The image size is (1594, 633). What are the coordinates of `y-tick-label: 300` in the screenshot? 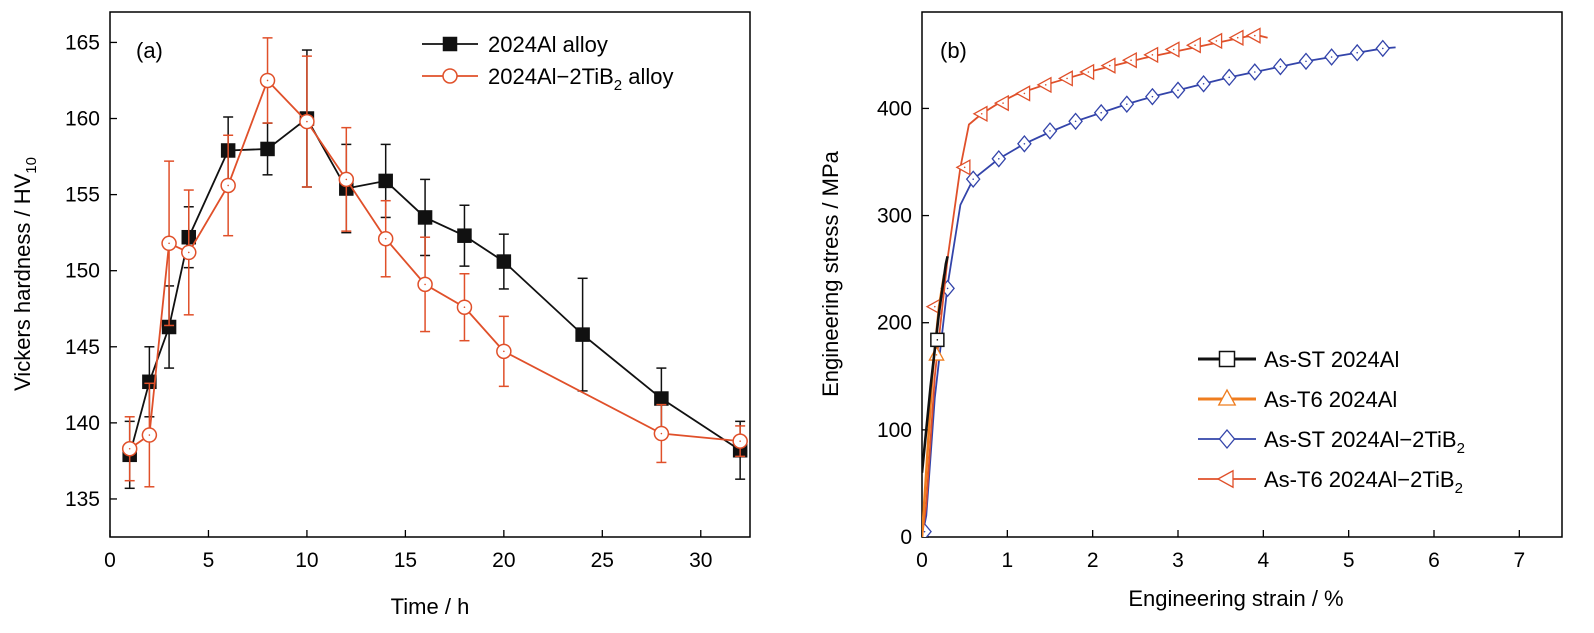 It's located at (894, 216).